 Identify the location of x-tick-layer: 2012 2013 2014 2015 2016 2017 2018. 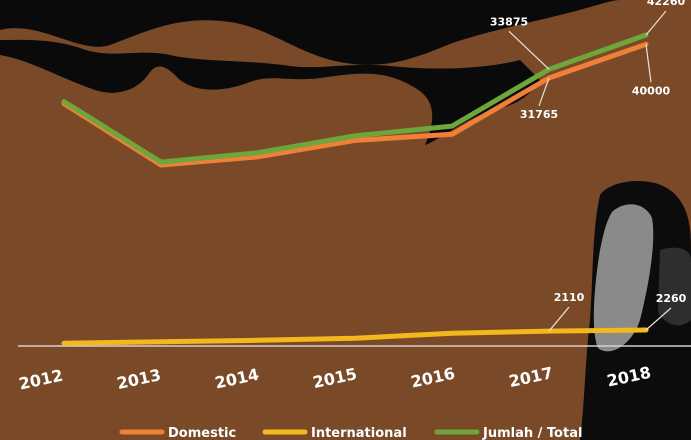
(335, 378).